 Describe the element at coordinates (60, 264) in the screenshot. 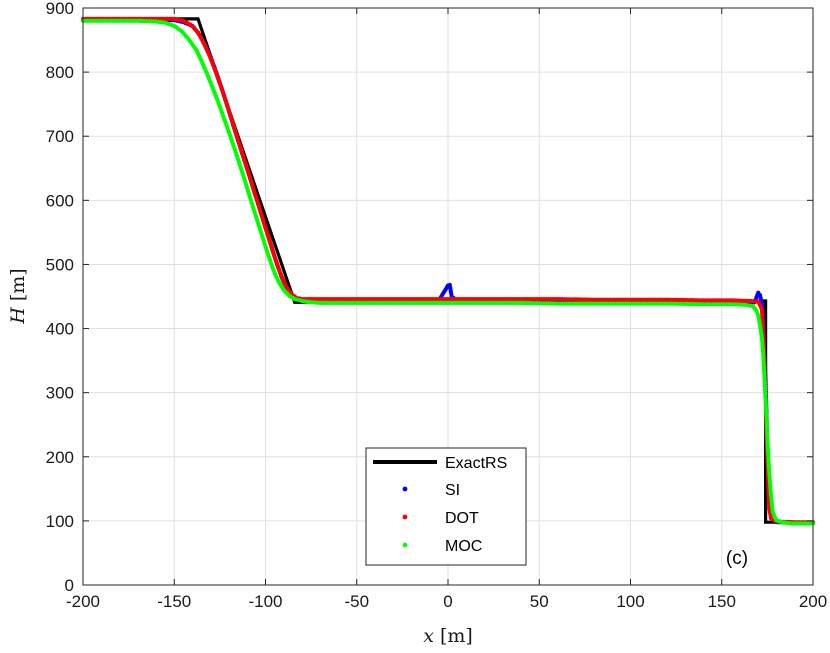

I see `y-tick-label: 500` at that location.